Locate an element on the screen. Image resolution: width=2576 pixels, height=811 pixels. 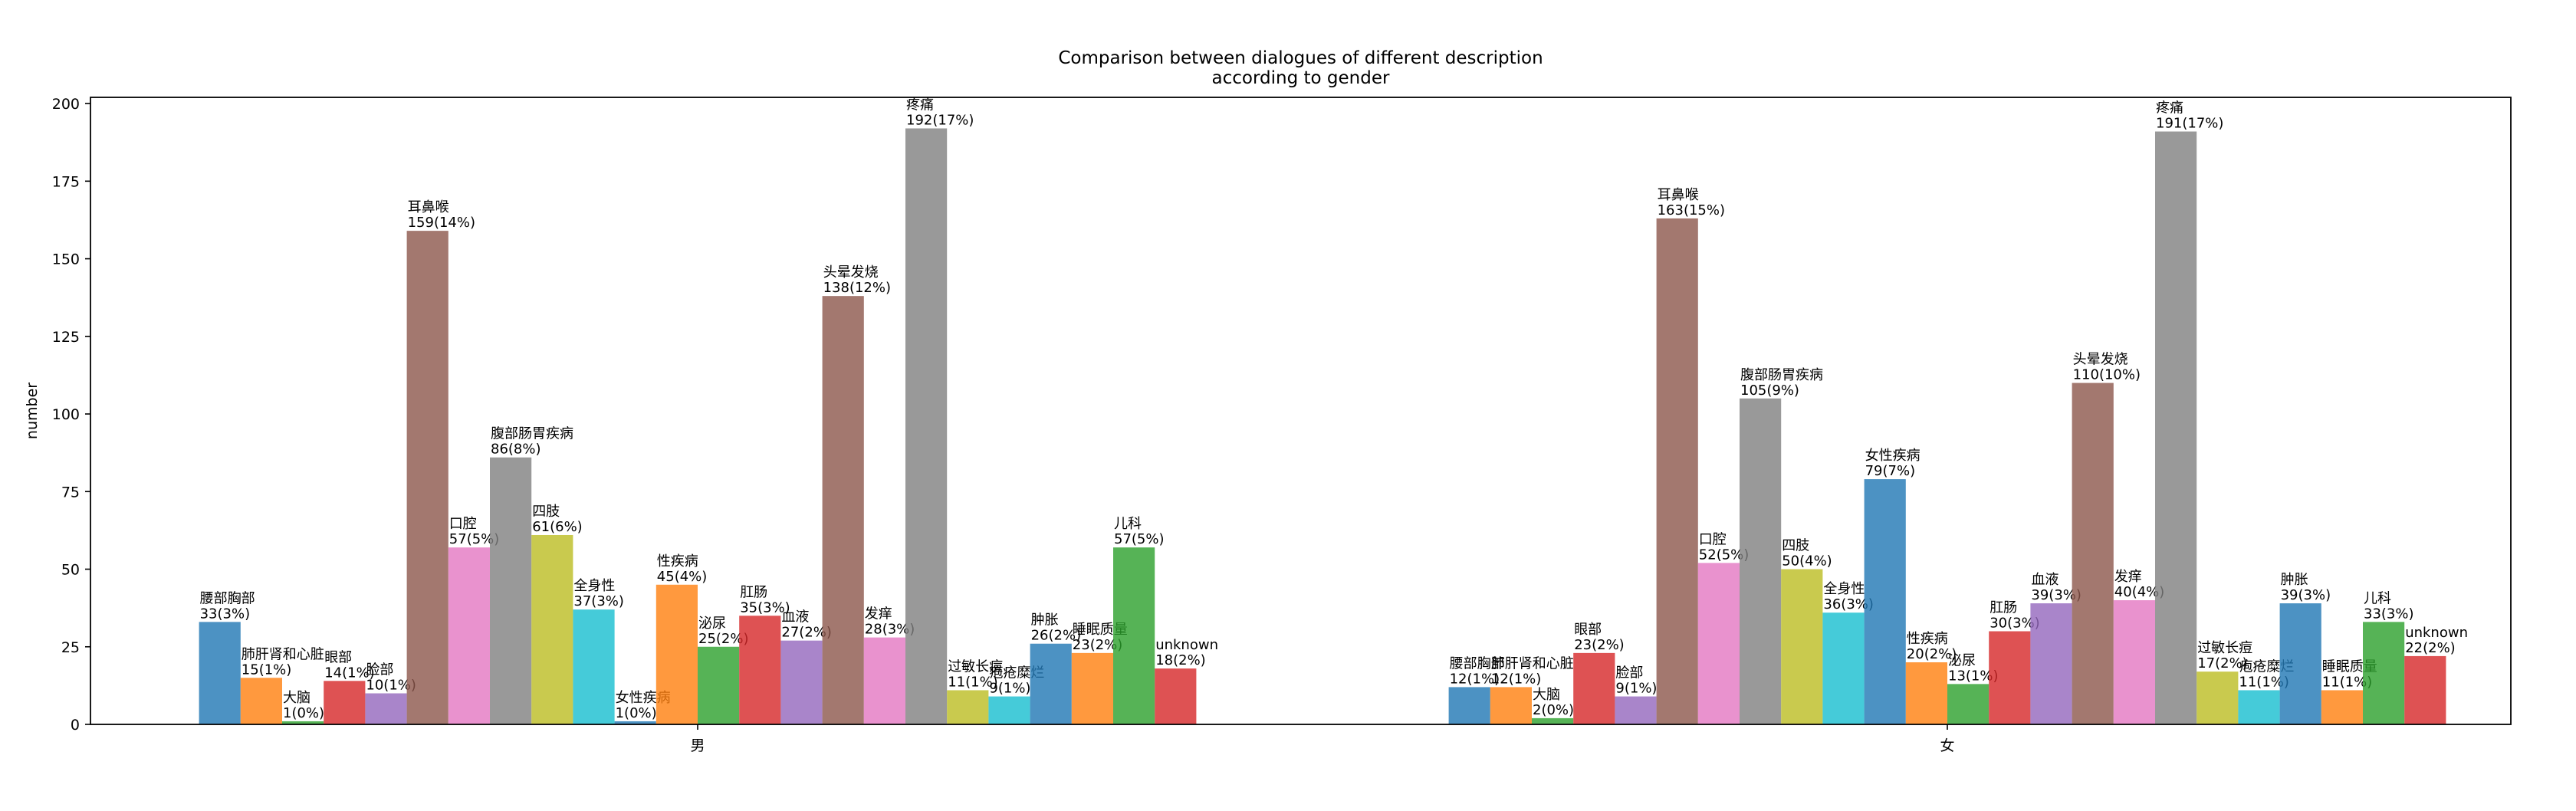
bar-data-label: 性疾病 20(2%) is located at coordinates (1932, 646).